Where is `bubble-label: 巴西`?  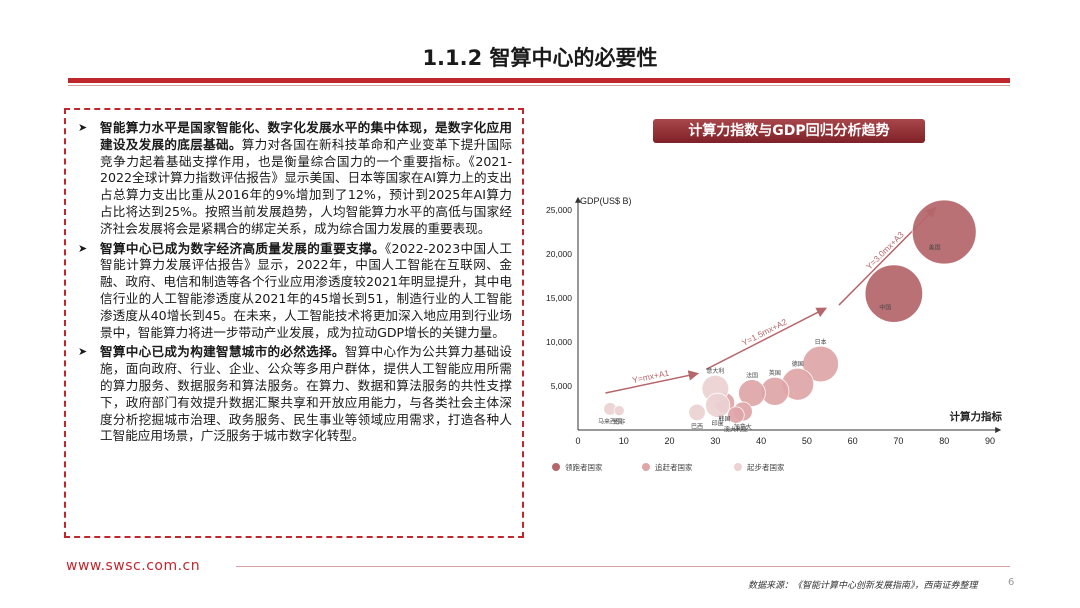
bubble-label: 巴西 is located at coordinates (697, 427).